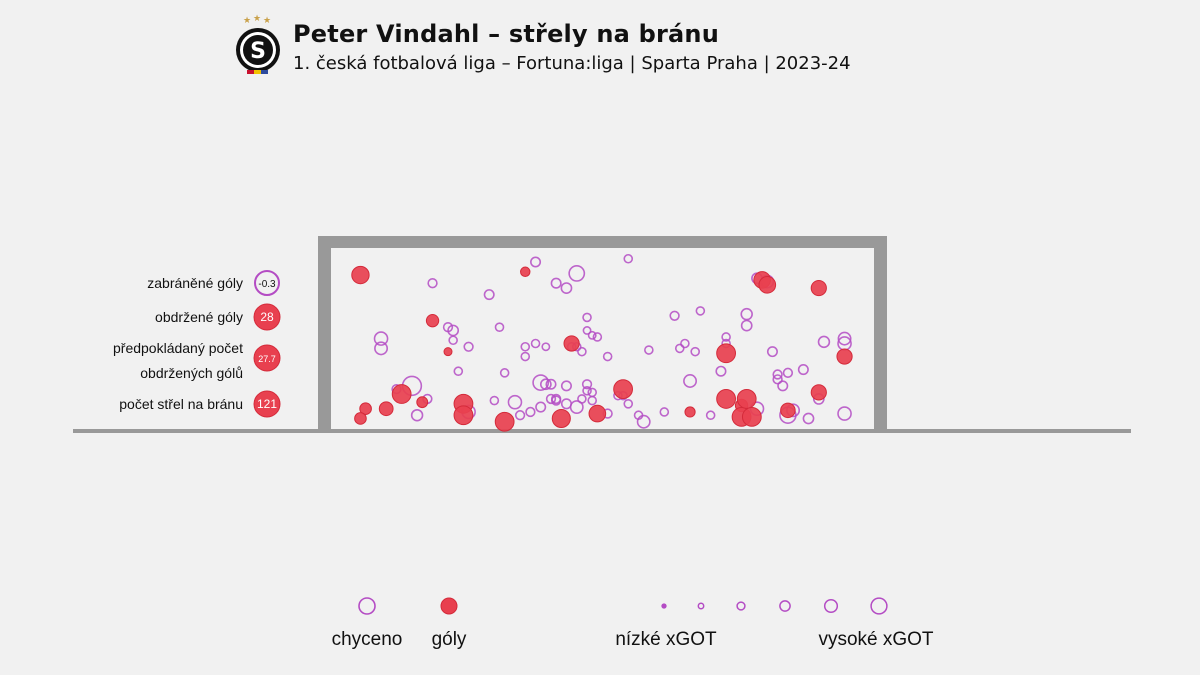  Describe the element at coordinates (449, 606) in the screenshot. I see `legend-goal-marker` at that location.